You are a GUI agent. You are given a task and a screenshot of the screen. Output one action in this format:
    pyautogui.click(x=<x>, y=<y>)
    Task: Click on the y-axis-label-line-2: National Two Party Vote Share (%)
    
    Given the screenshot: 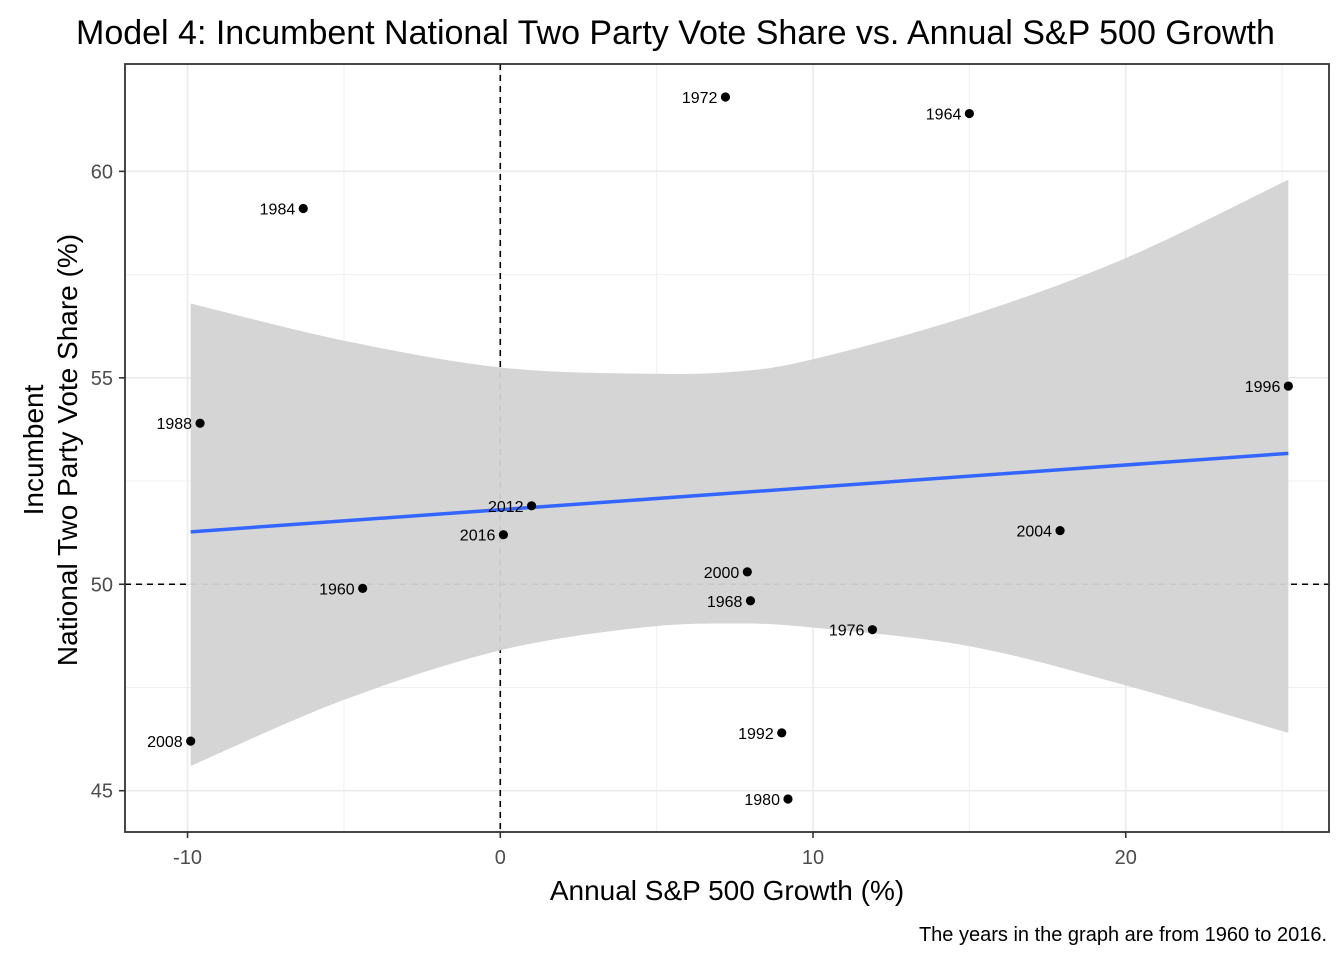 What is the action you would take?
    pyautogui.click(x=67, y=450)
    